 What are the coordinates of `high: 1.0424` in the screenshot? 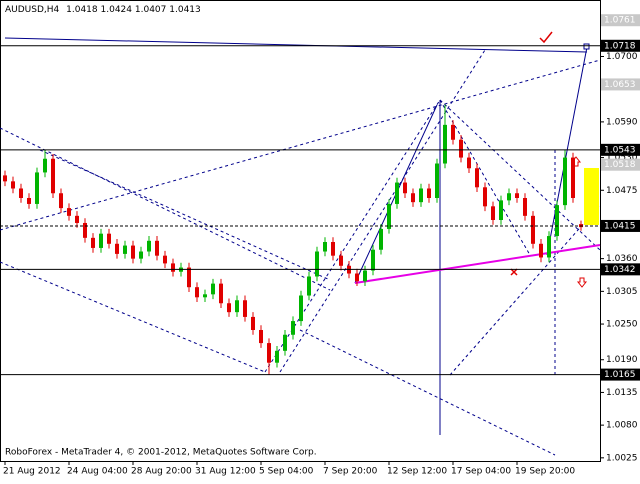 It's located at (117, 10).